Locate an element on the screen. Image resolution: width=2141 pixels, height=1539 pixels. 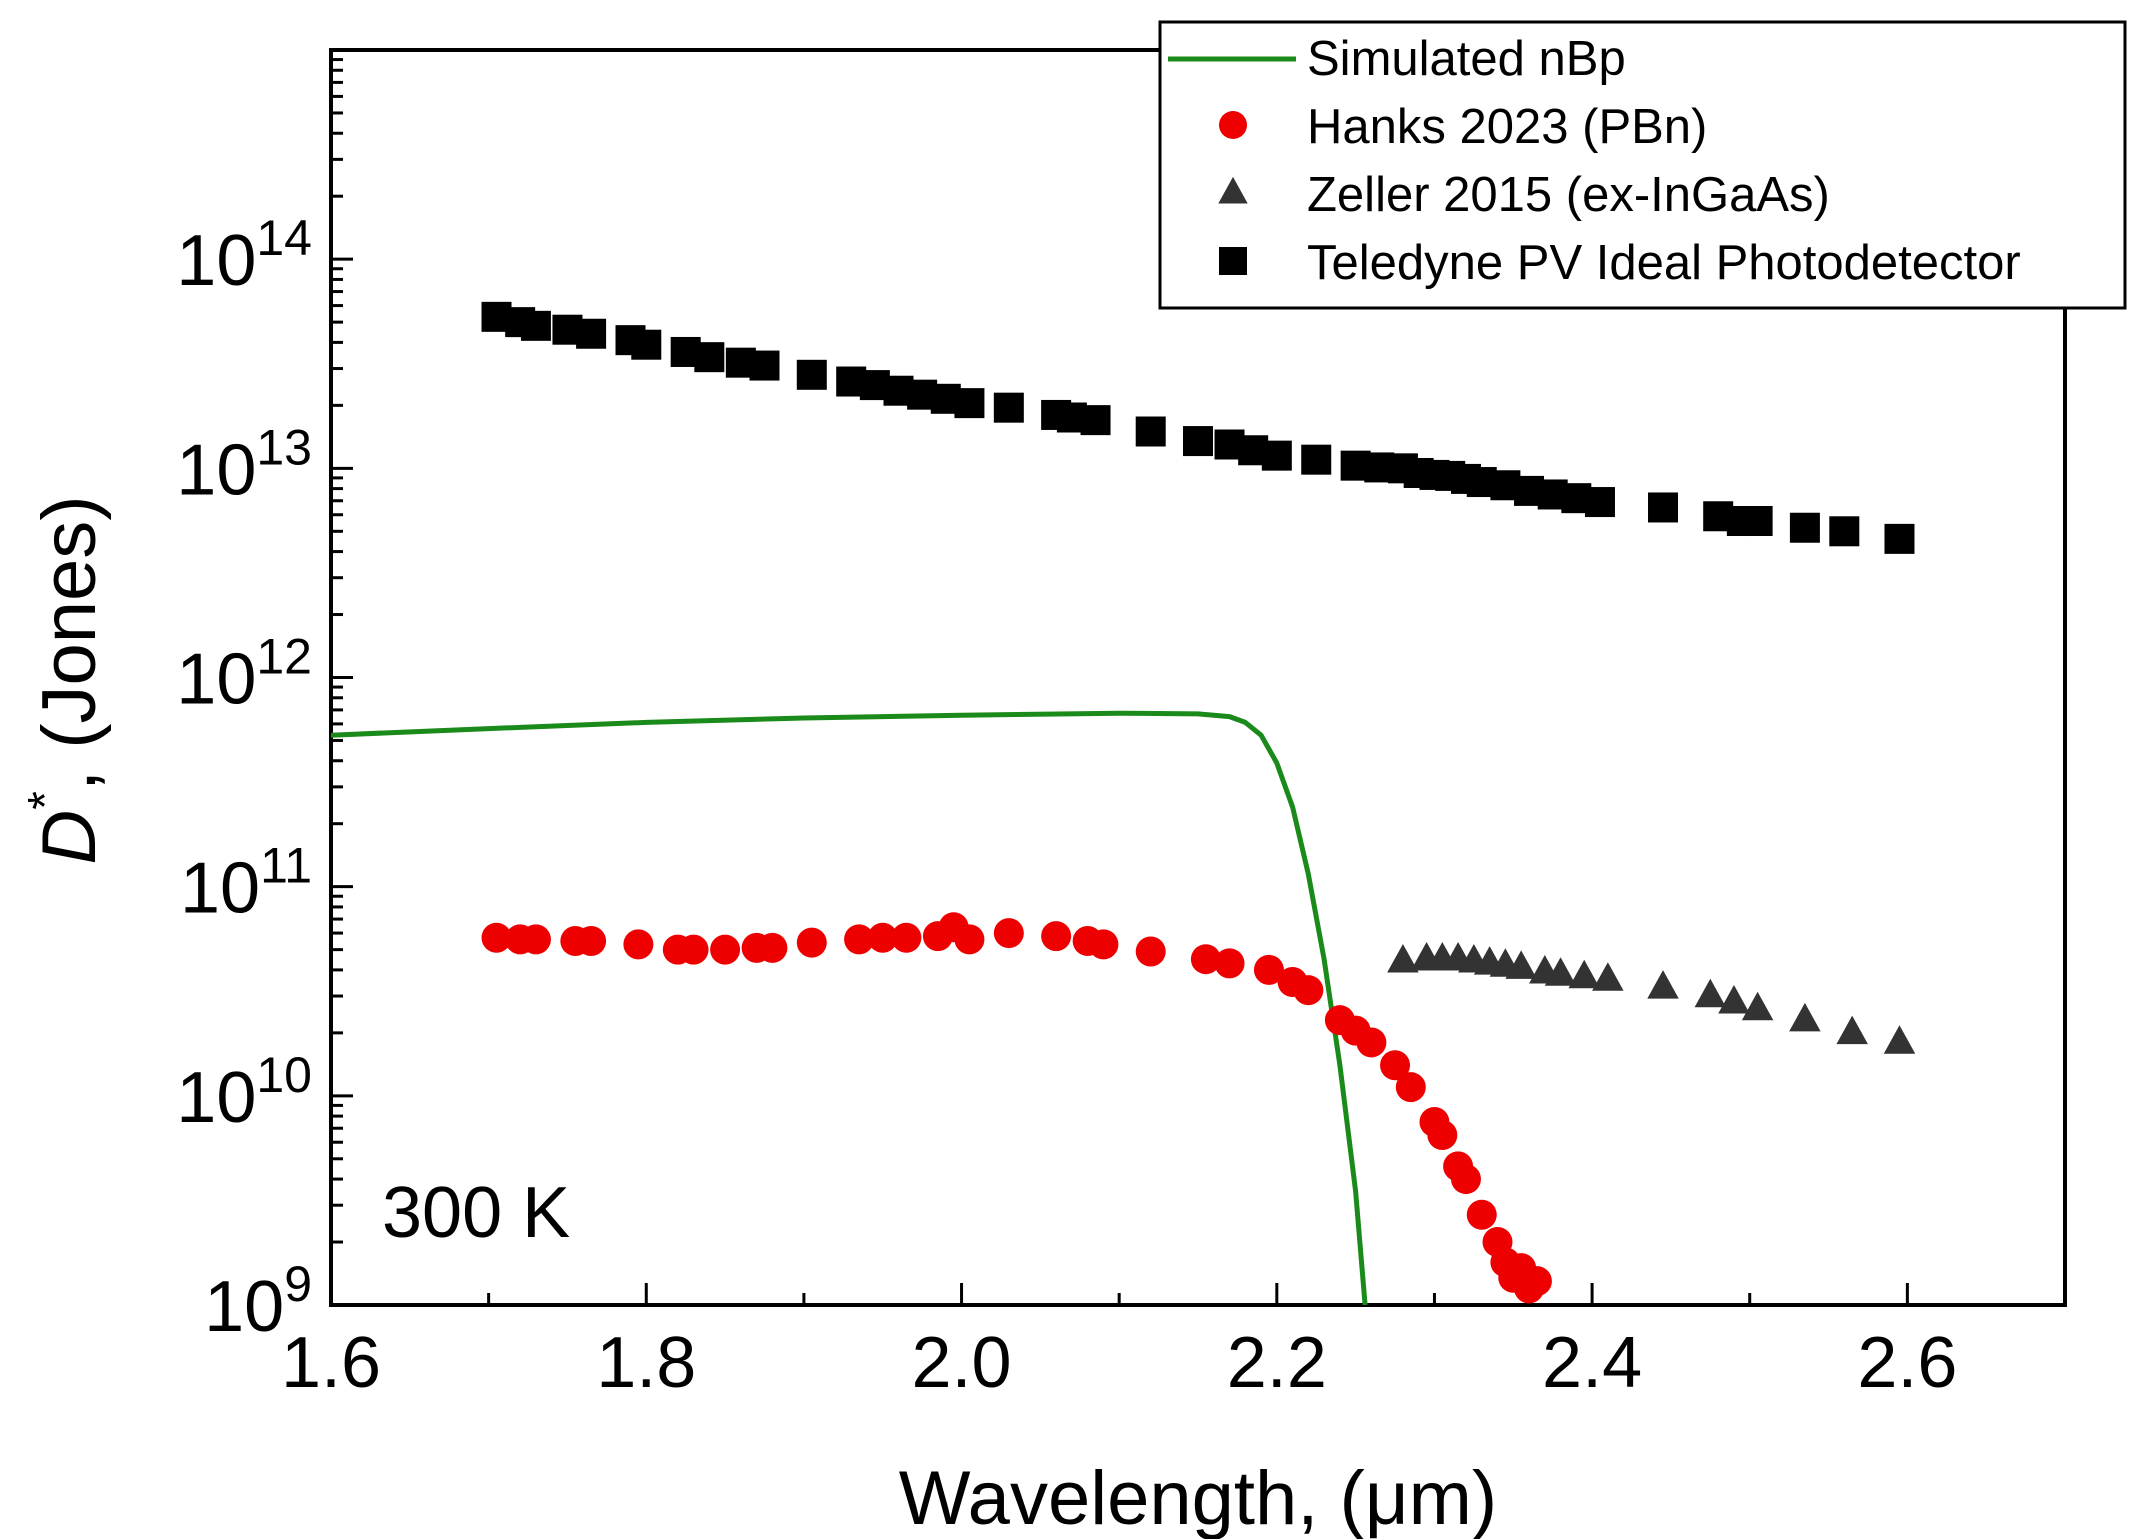
legend-box is located at coordinates (1642, 165).